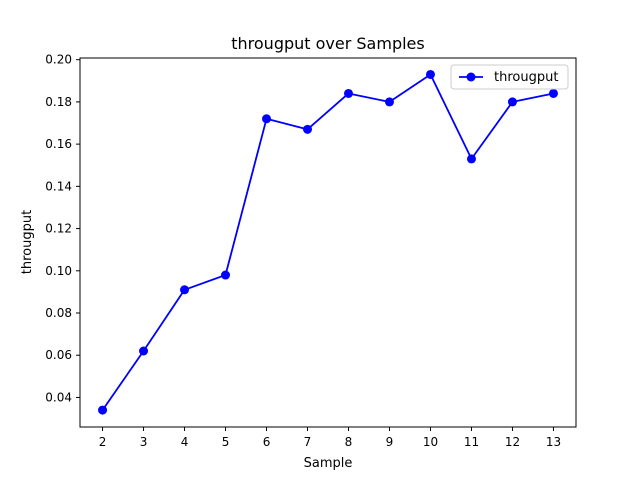 The height and width of the screenshot is (480, 640). What do you see at coordinates (58, 144) in the screenshot?
I see `y-tick-label: 0.16` at bounding box center [58, 144].